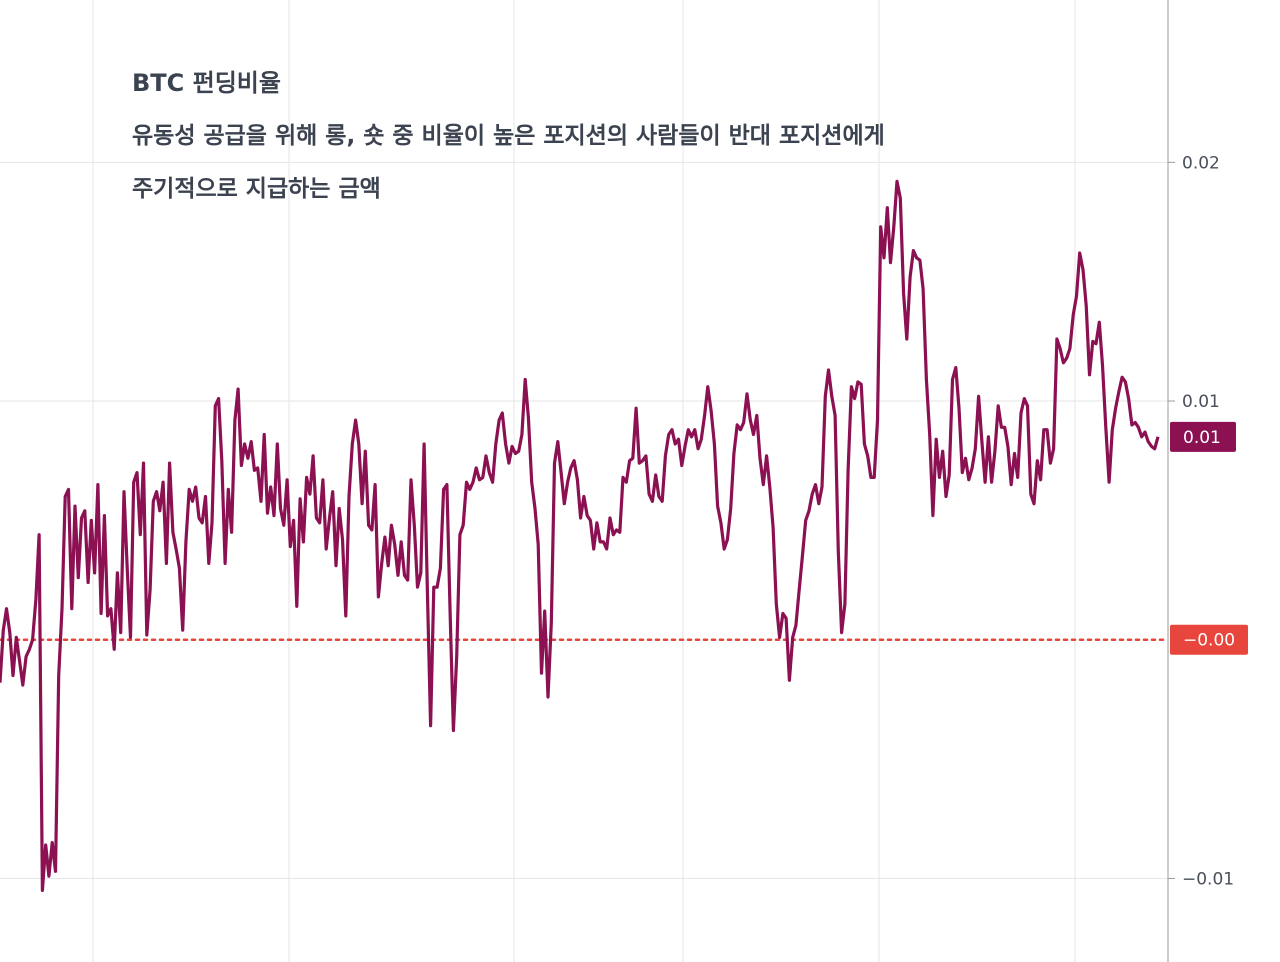  I want to click on current-value-badge-bg, so click(1203, 436).